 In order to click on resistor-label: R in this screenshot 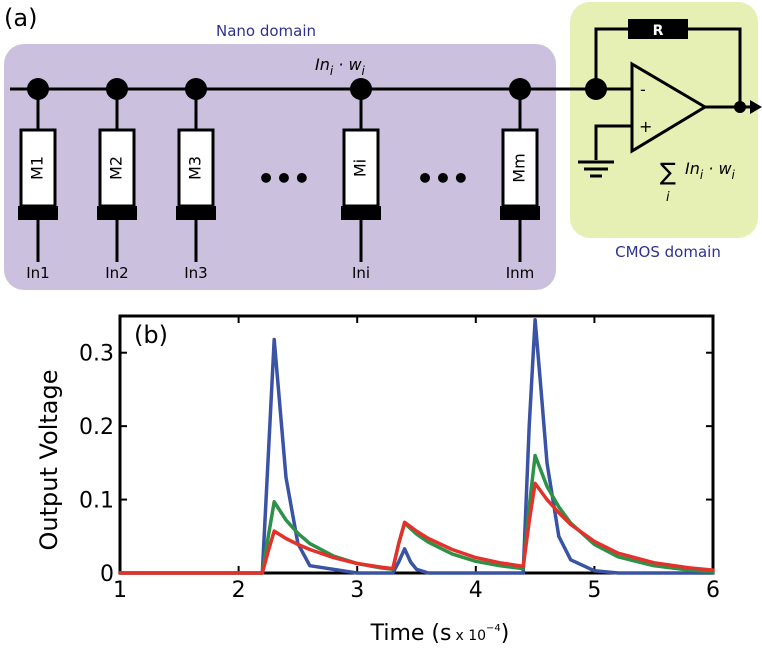, I will do `click(658, 31)`.